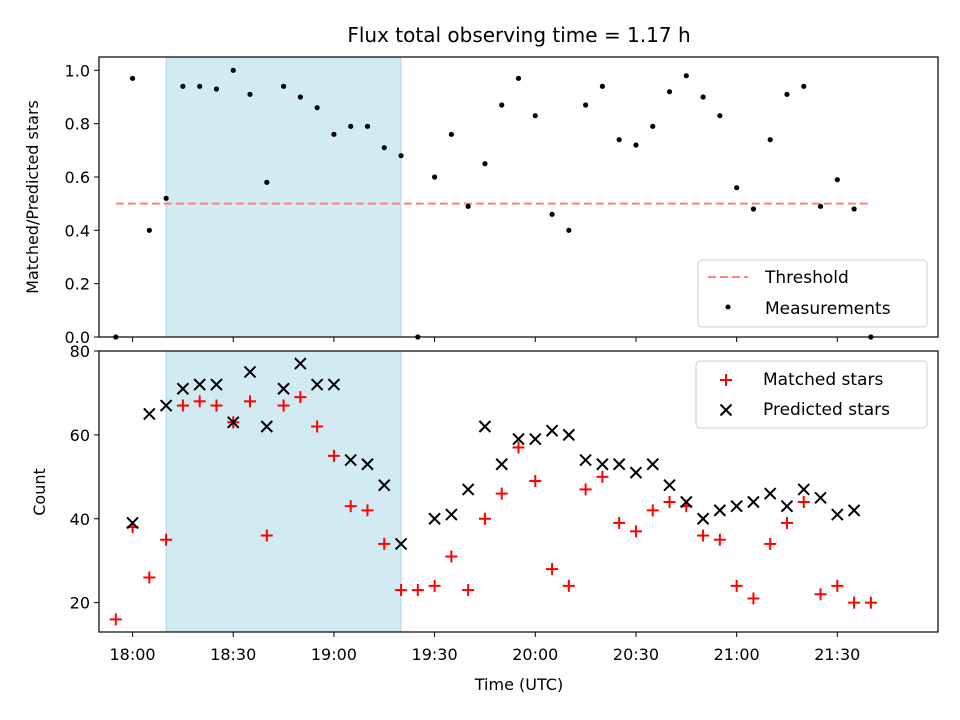 This screenshot has width=960, height=720. I want to click on bottom-ytick-label: 40, so click(80, 519).